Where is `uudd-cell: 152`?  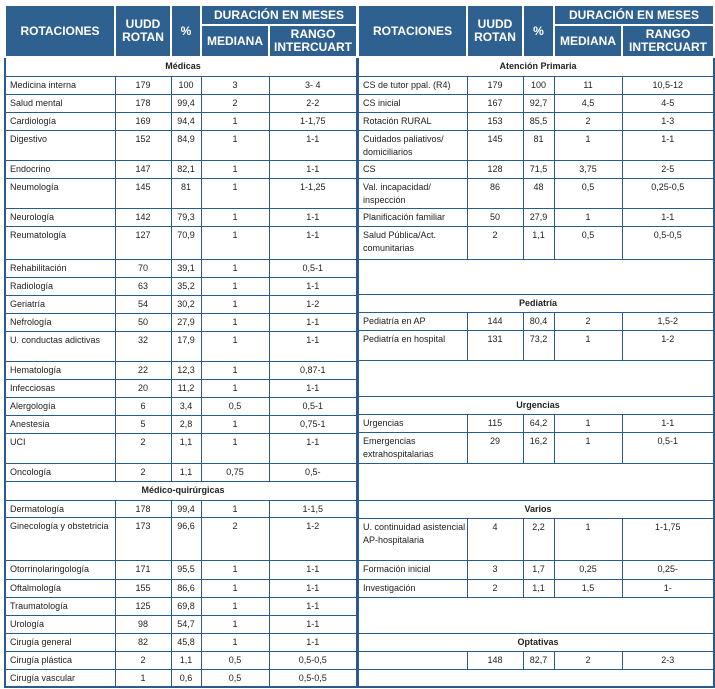 uudd-cell: 152 is located at coordinates (143, 145).